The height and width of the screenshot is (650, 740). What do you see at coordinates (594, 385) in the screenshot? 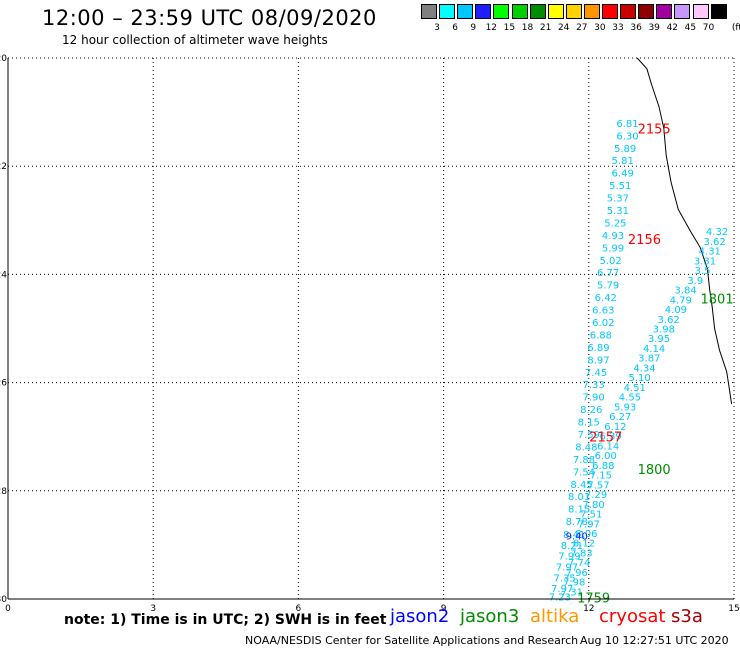
I see `wave-height-value: 7.33` at bounding box center [594, 385].